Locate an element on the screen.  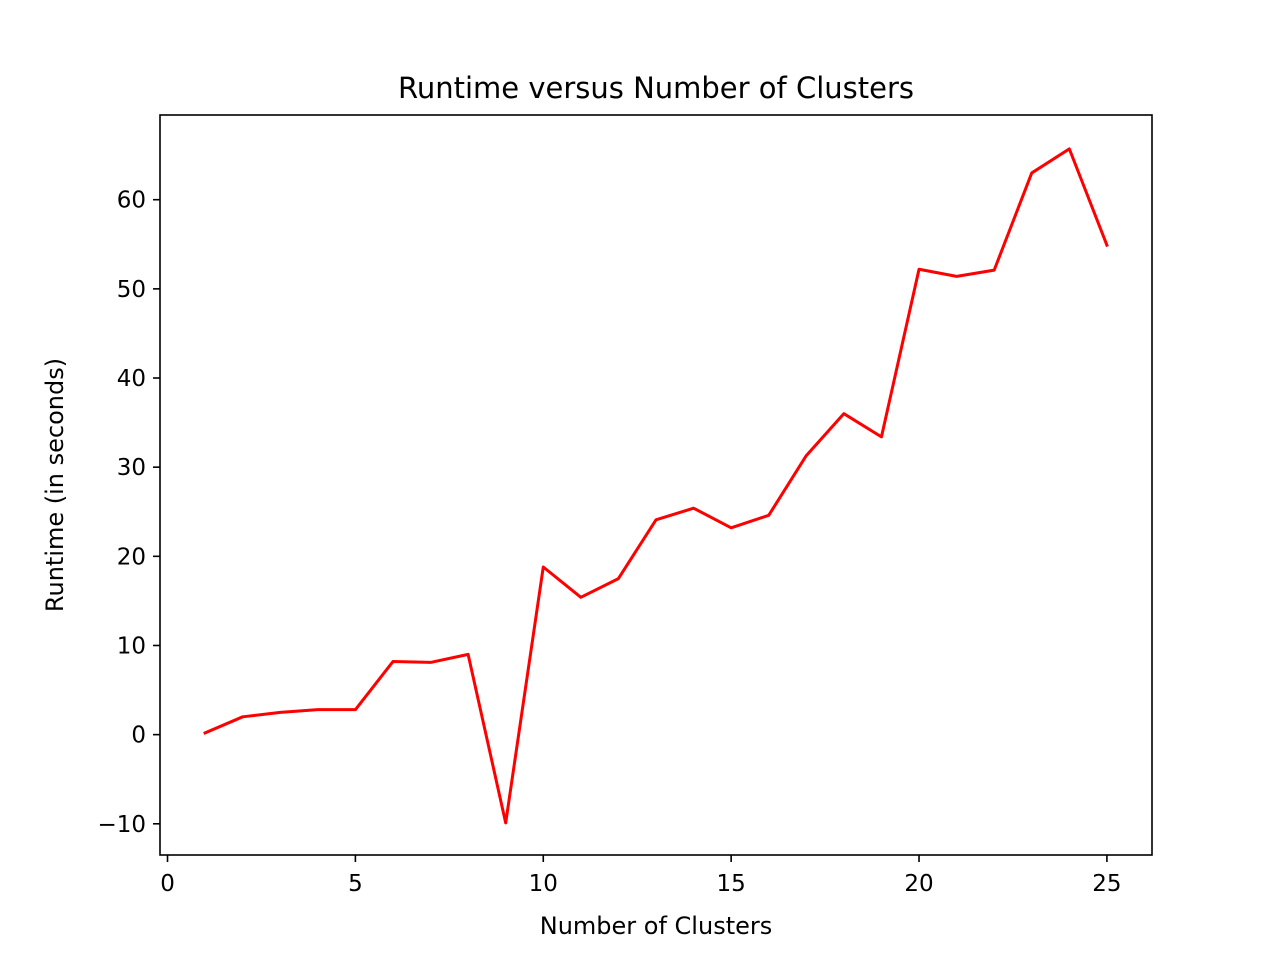
x-tick-label: 20 is located at coordinates (918, 884).